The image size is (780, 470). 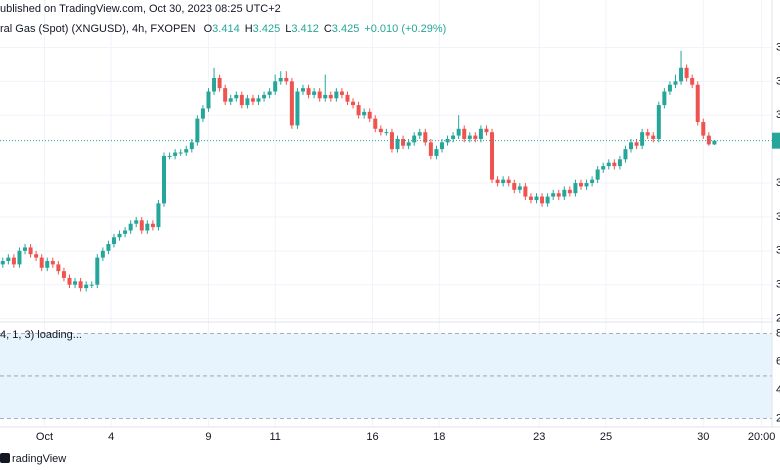 I want to click on x-tick-label: 25, so click(x=606, y=437).